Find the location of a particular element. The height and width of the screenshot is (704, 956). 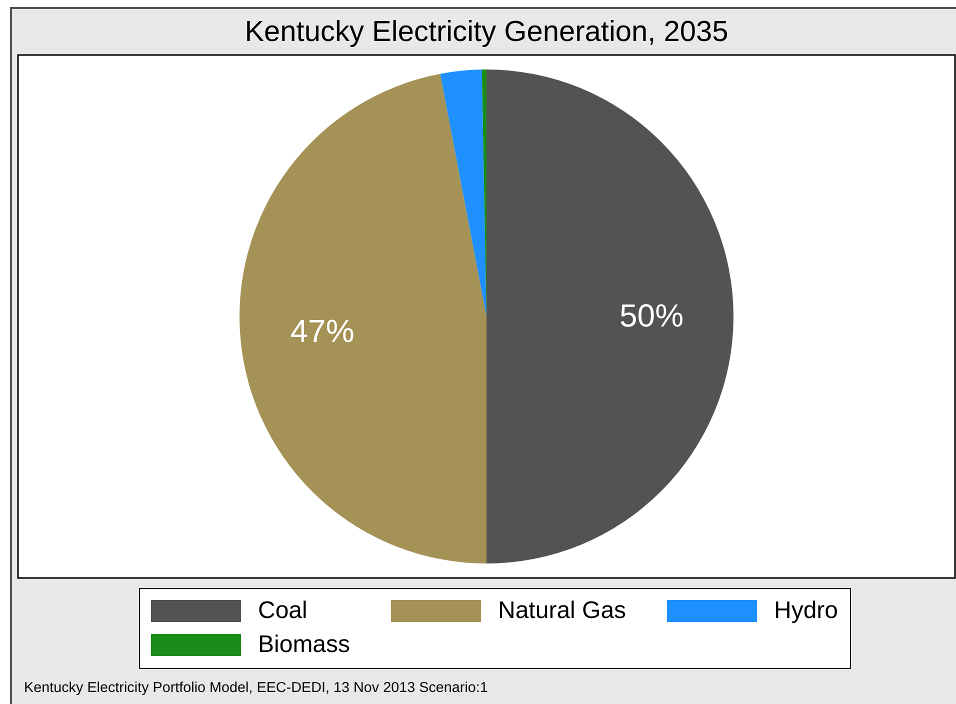

legend-label: Hydro is located at coordinates (806, 610).